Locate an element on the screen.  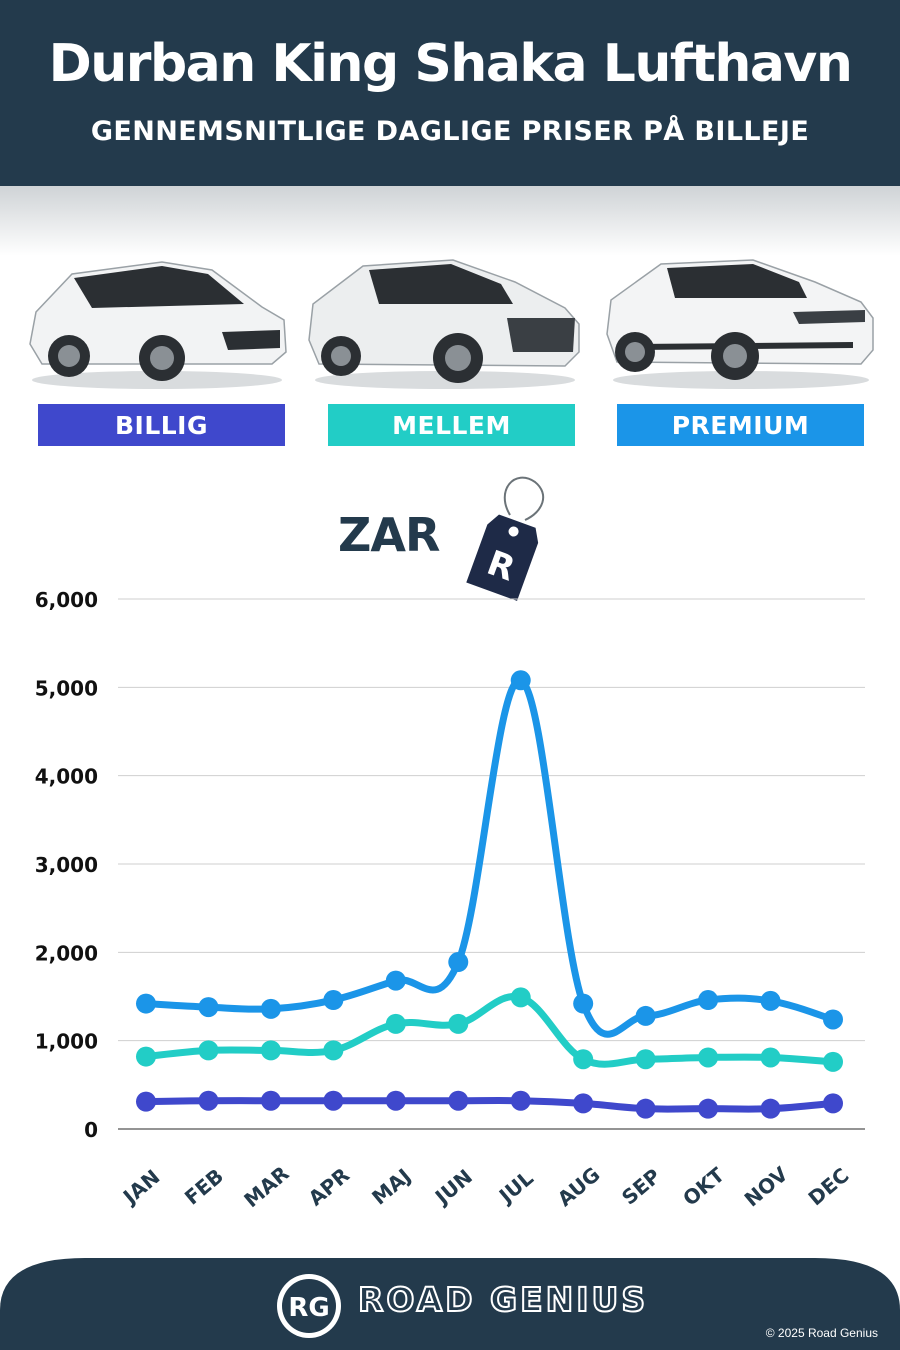
page-subtitle: GENNEMSNITLIGE DAGLIGE PRISER PÅ BILLEJE is located at coordinates (450, 131).